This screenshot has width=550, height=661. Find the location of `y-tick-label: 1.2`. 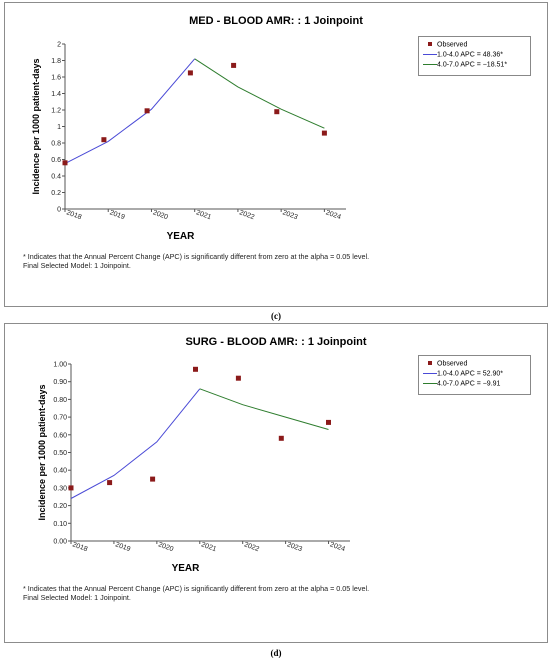

y-tick-label: 1.2 is located at coordinates (56, 111).